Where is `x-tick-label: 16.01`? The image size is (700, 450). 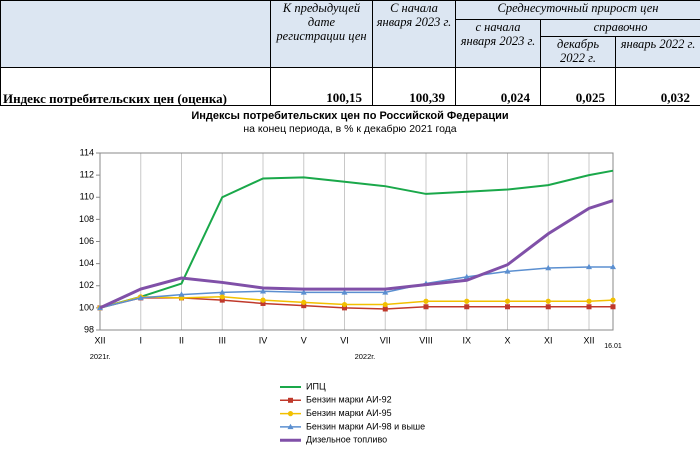 x-tick-label: 16.01 is located at coordinates (613, 346).